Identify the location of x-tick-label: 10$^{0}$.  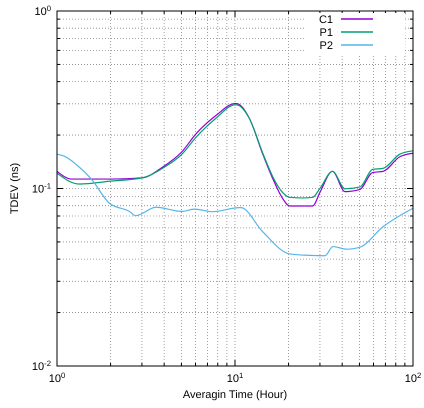
(57, 377).